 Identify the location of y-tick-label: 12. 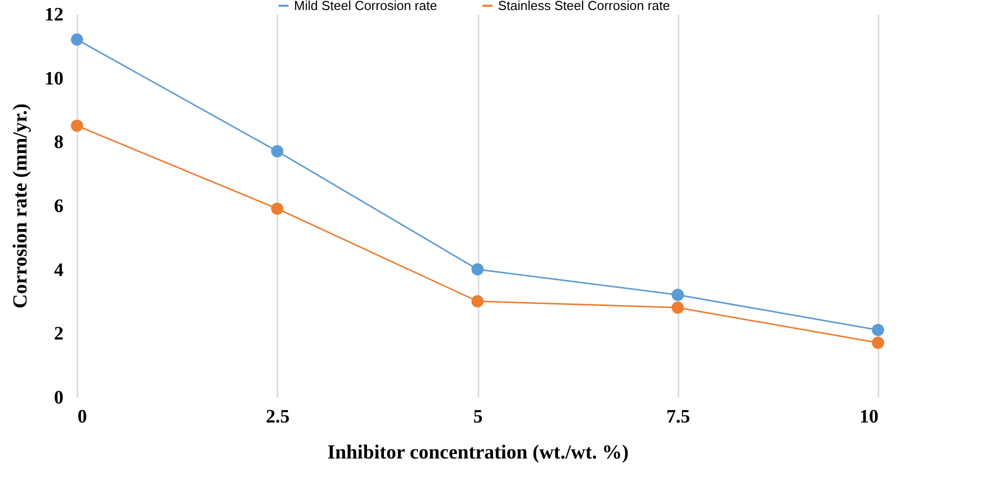
(54, 15).